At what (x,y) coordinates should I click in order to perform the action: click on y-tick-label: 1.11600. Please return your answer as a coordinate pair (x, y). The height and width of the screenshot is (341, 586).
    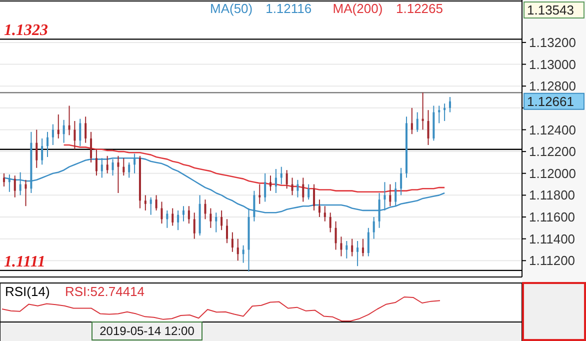
    Looking at the image, I should click on (552, 217).